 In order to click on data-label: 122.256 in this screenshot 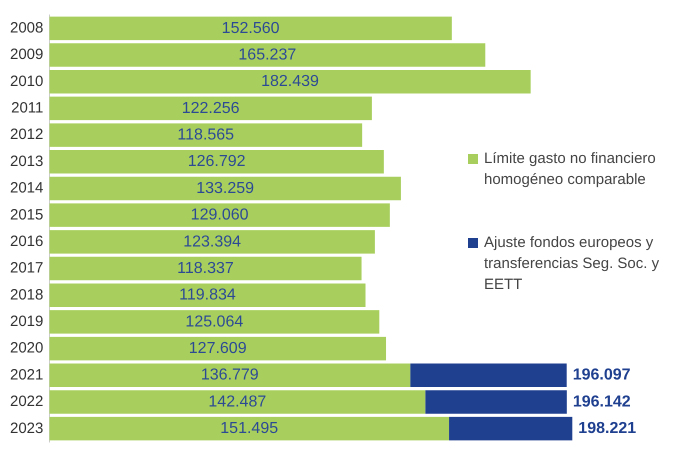, I will do `click(211, 108)`.